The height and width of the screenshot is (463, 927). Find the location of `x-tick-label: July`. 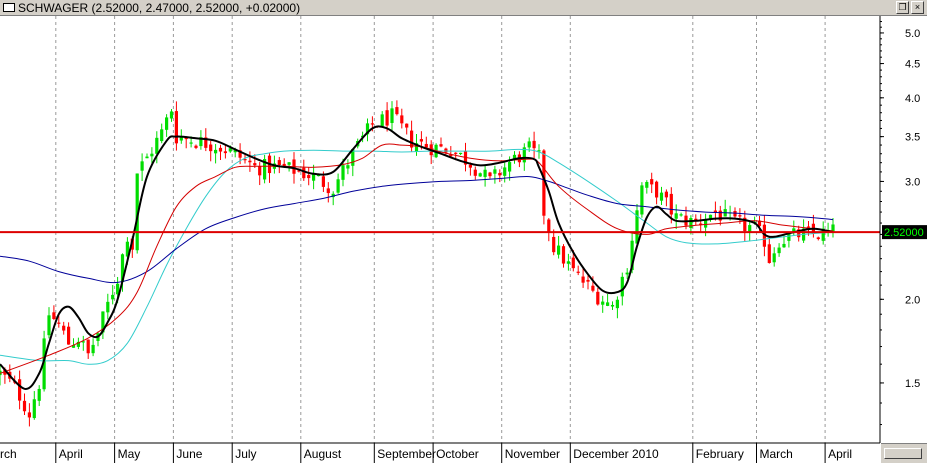

x-tick-label: July is located at coordinates (245, 454).